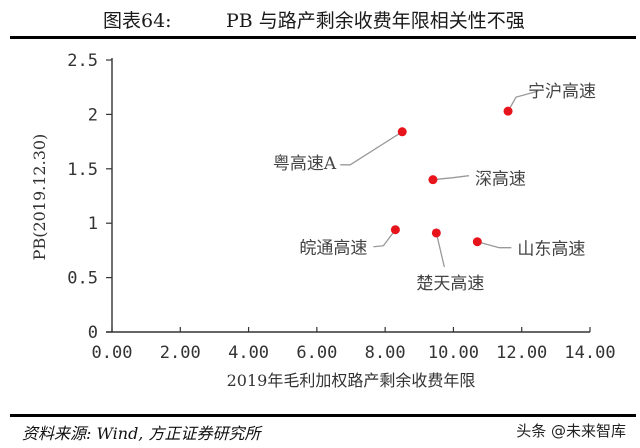  What do you see at coordinates (141, 433) in the screenshot?
I see `source-note: 资料来源: Wind, 方正证券研究所` at bounding box center [141, 433].